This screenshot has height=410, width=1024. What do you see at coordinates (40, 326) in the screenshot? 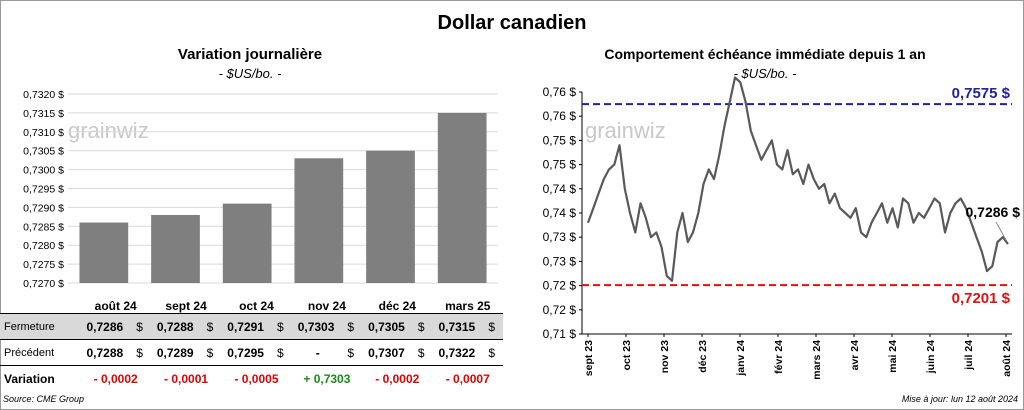
I see `row-label: Fermeture` at bounding box center [40, 326].